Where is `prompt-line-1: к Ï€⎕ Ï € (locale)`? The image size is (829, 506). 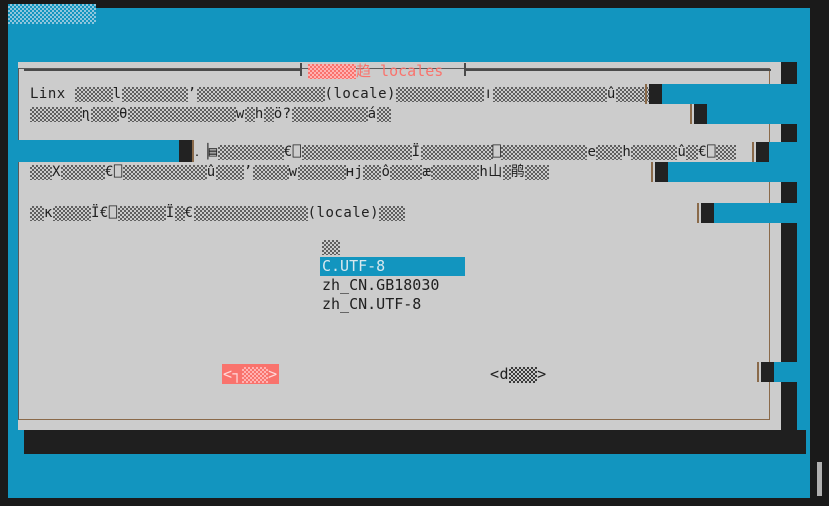 prompt-line-1: к Ï€⎕ Ï € (locale) is located at coordinates (218, 213).